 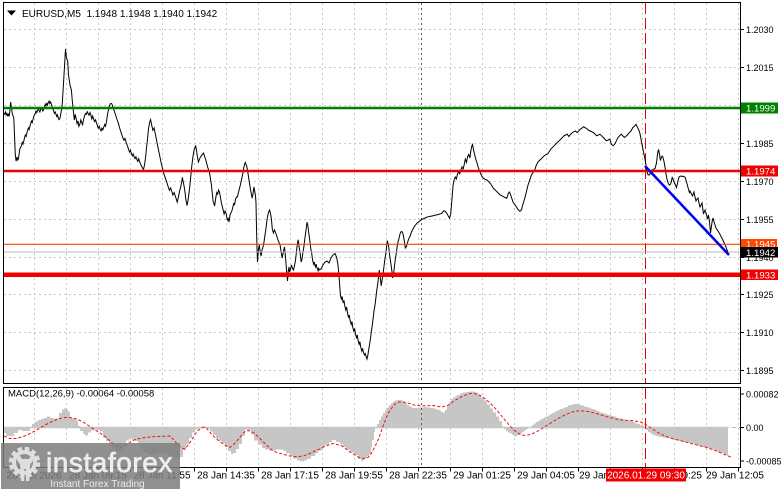 I want to click on svg-text: 0.00, so click(x=755, y=428).